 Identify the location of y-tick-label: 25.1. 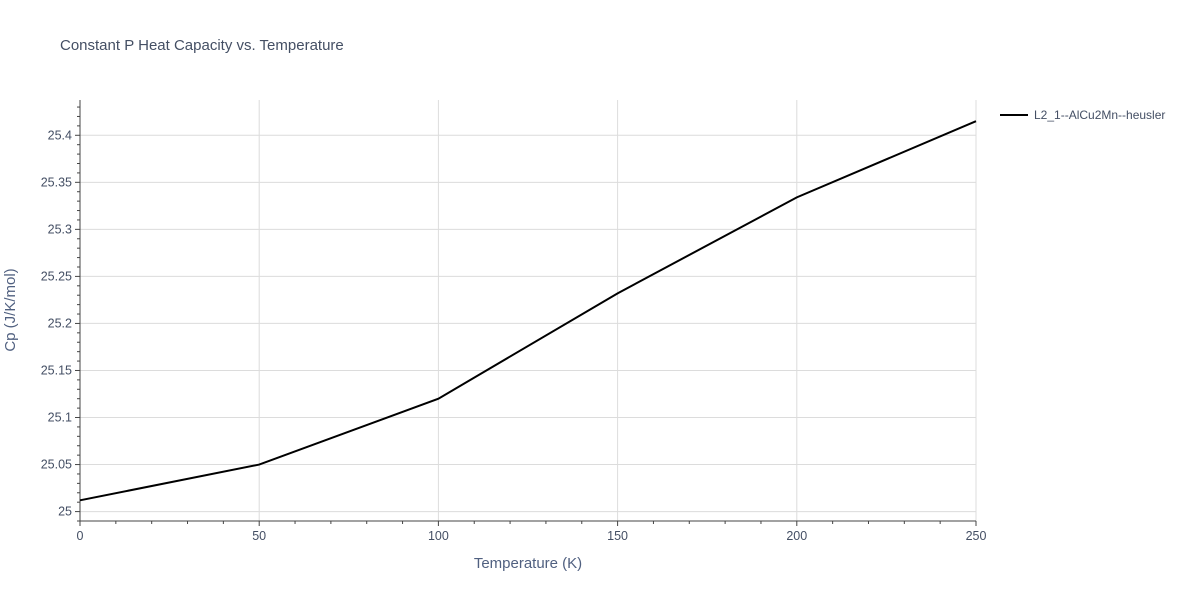
(60, 418).